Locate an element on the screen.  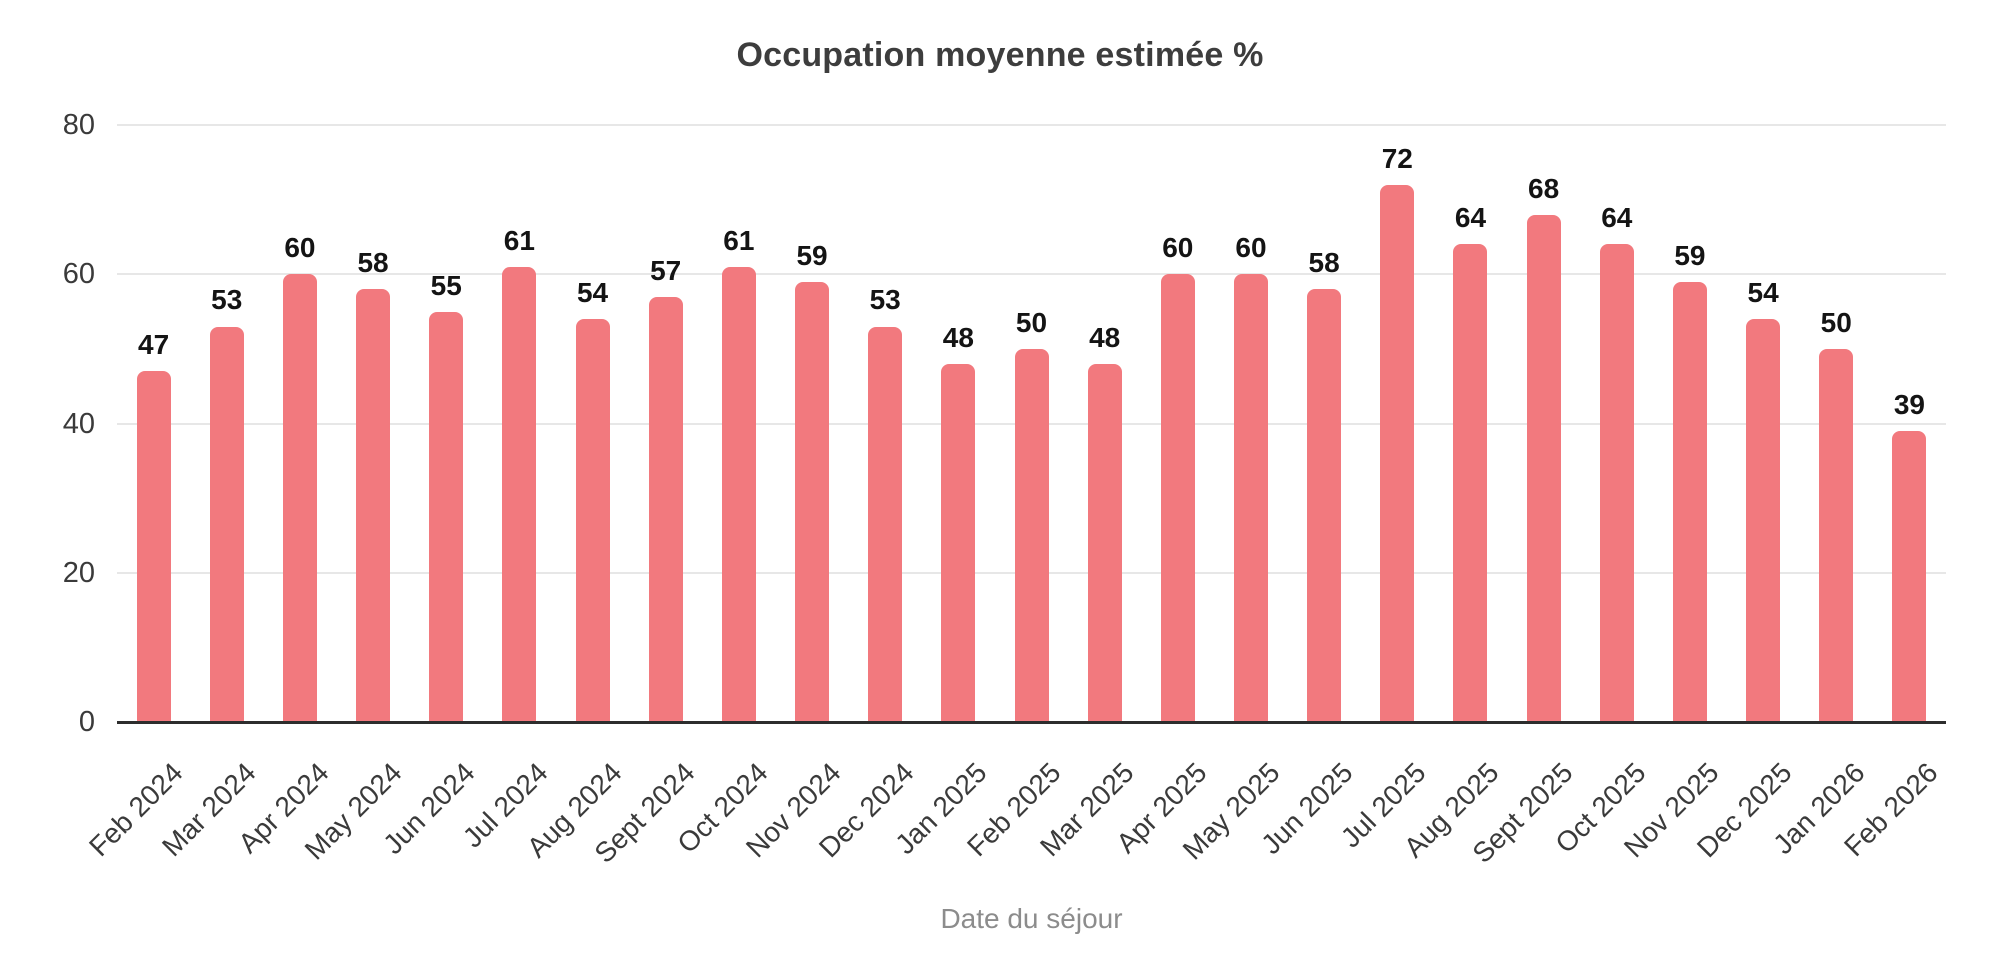
y-tick-label: 40 is located at coordinates (78, 423).